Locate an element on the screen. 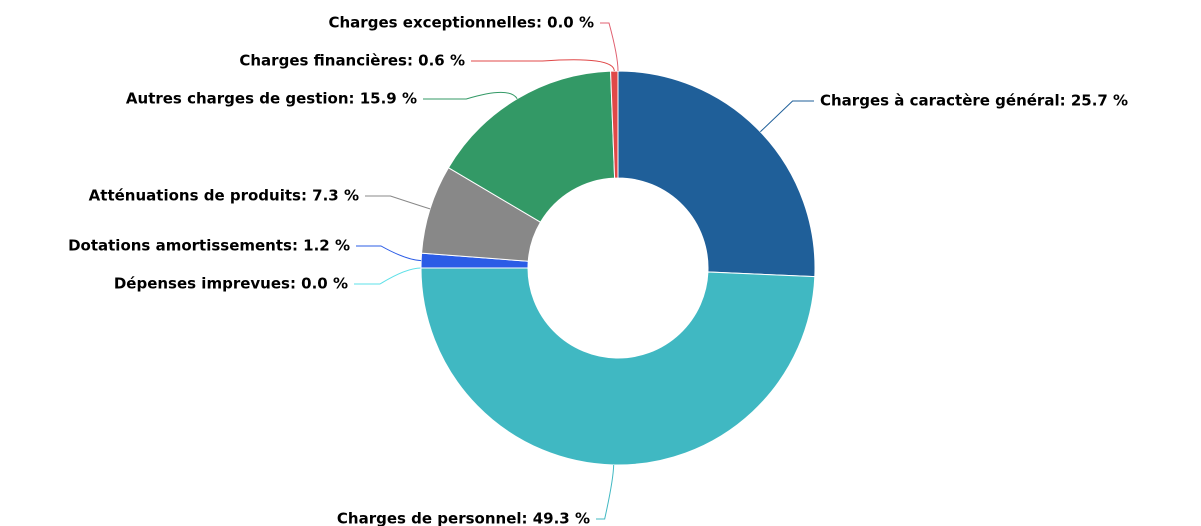 Image resolution: width=1201 pixels, height=526 pixels. data-label: Autres charges de gestion: 15.9 % is located at coordinates (271, 99).